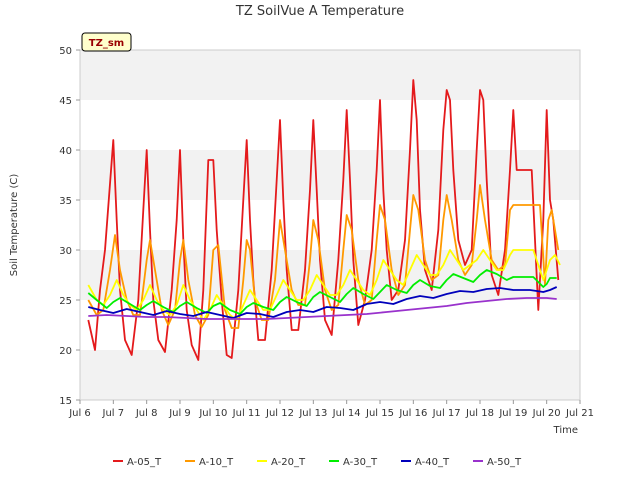  Describe the element at coordinates (65, 201) in the screenshot. I see `y-tick-label: 35` at that location.